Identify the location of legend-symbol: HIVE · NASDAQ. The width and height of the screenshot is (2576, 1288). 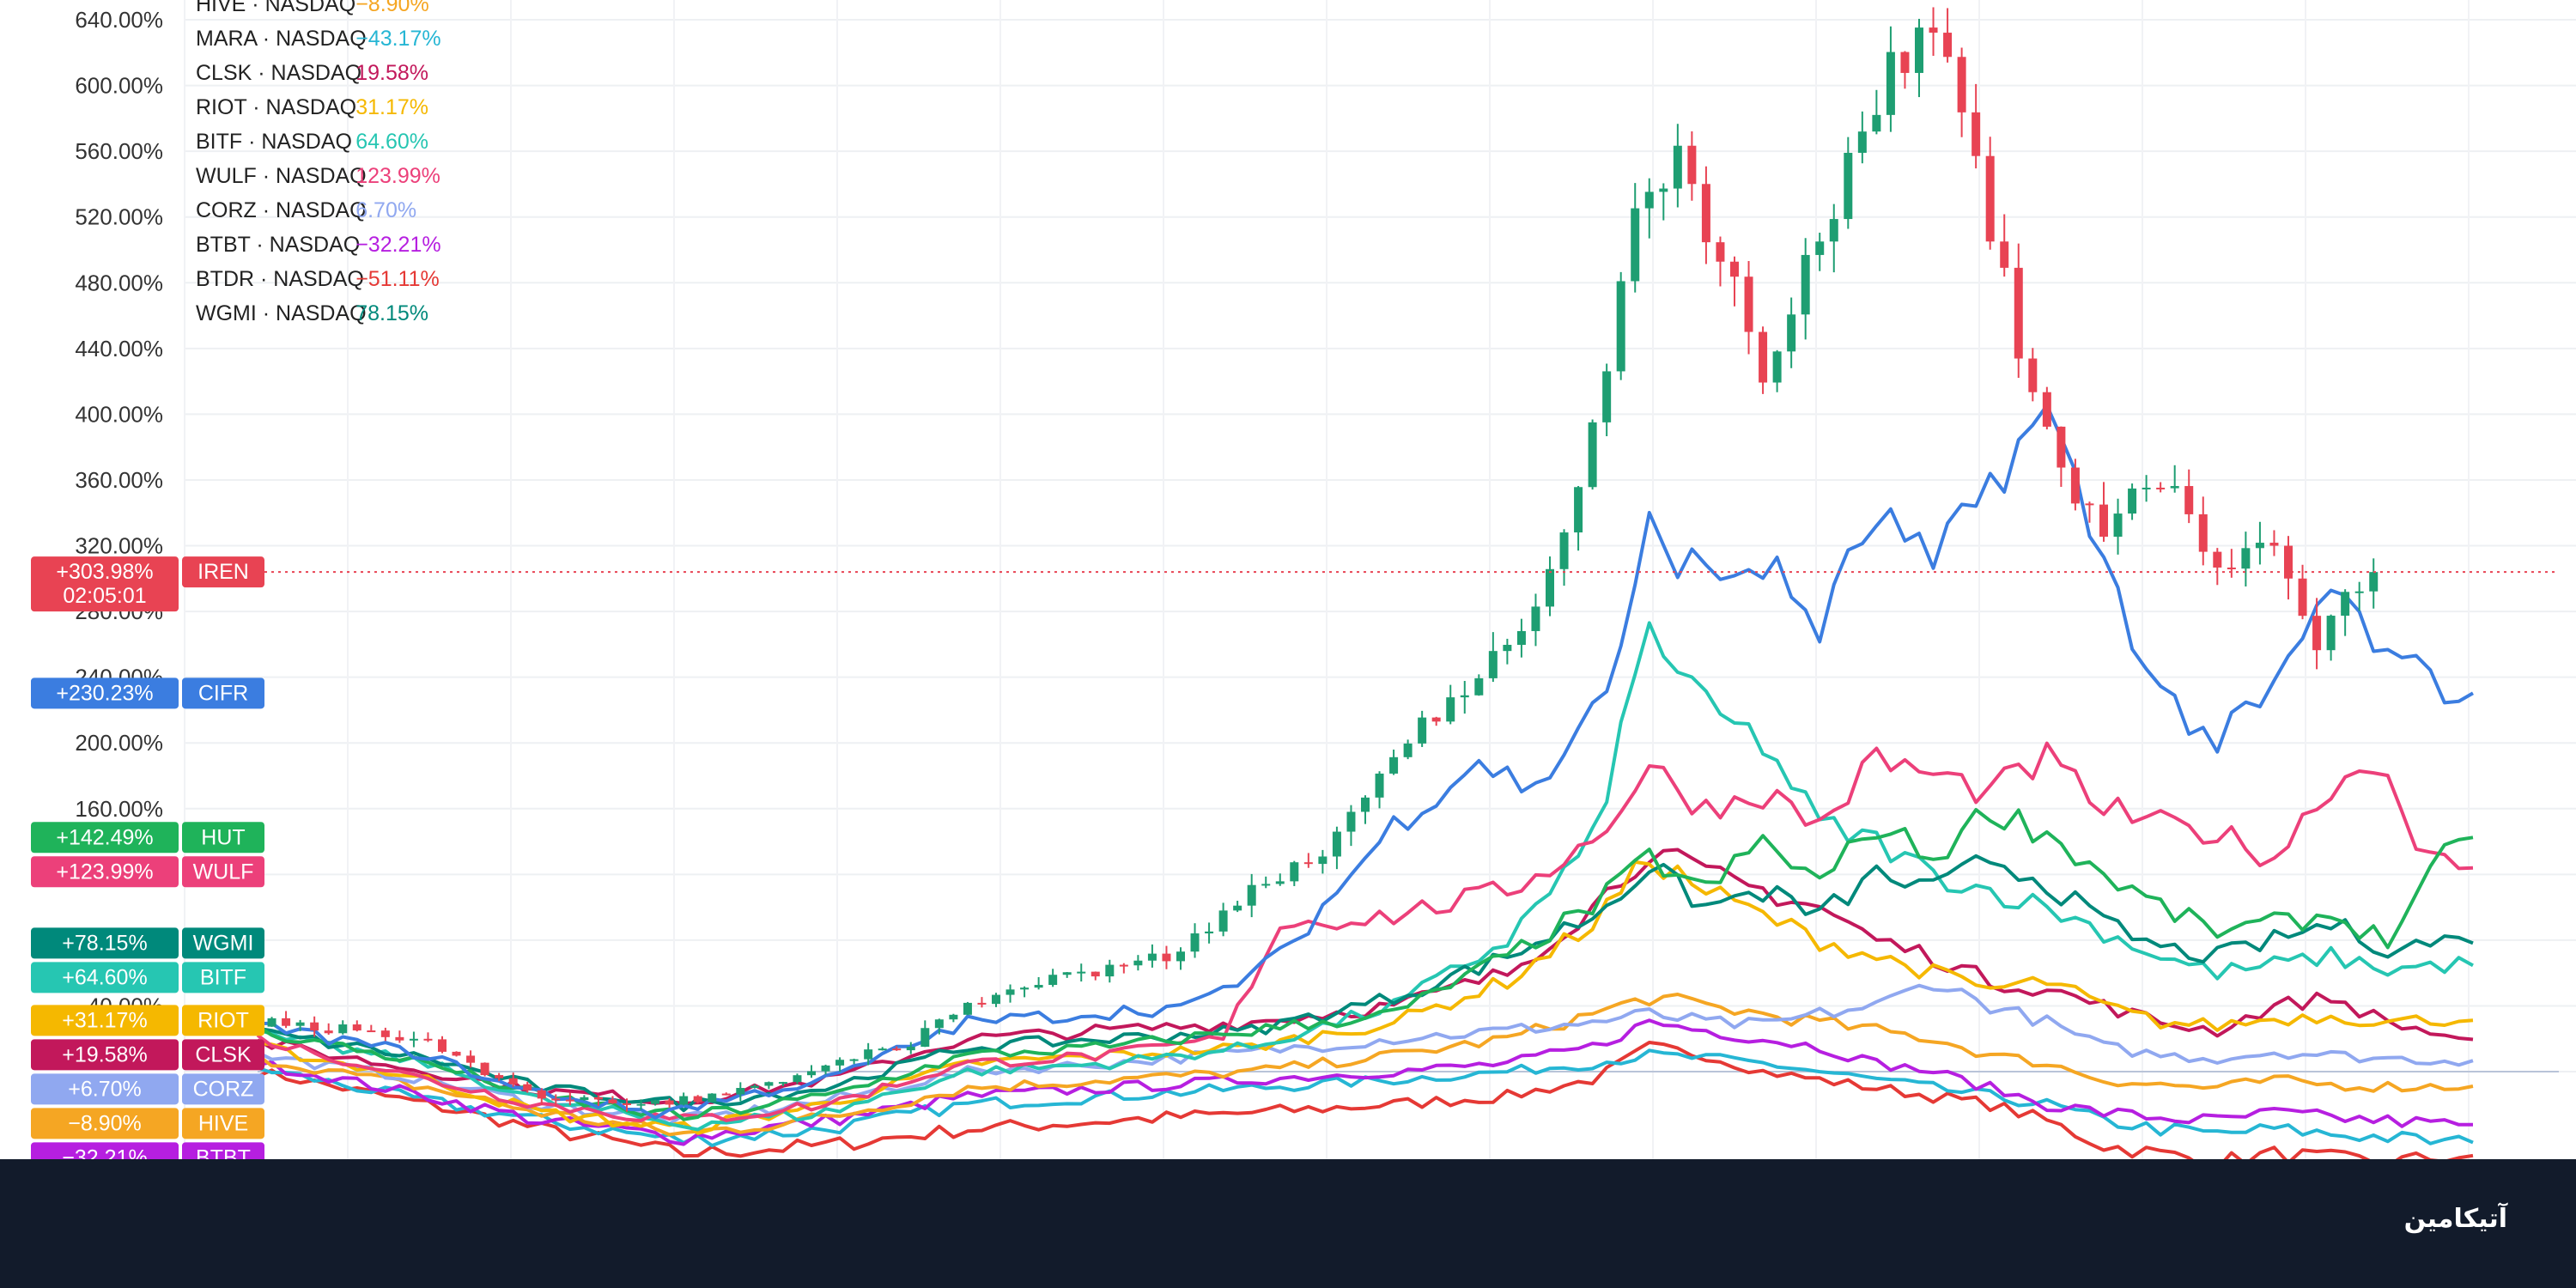
(275, 8).